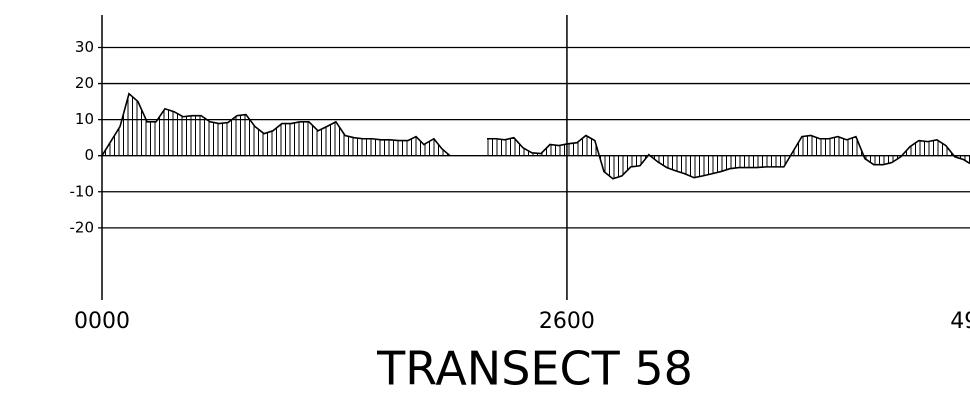 The image size is (970, 416). Describe the element at coordinates (82, 191) in the screenshot. I see `y-tick-label: -10` at that location.